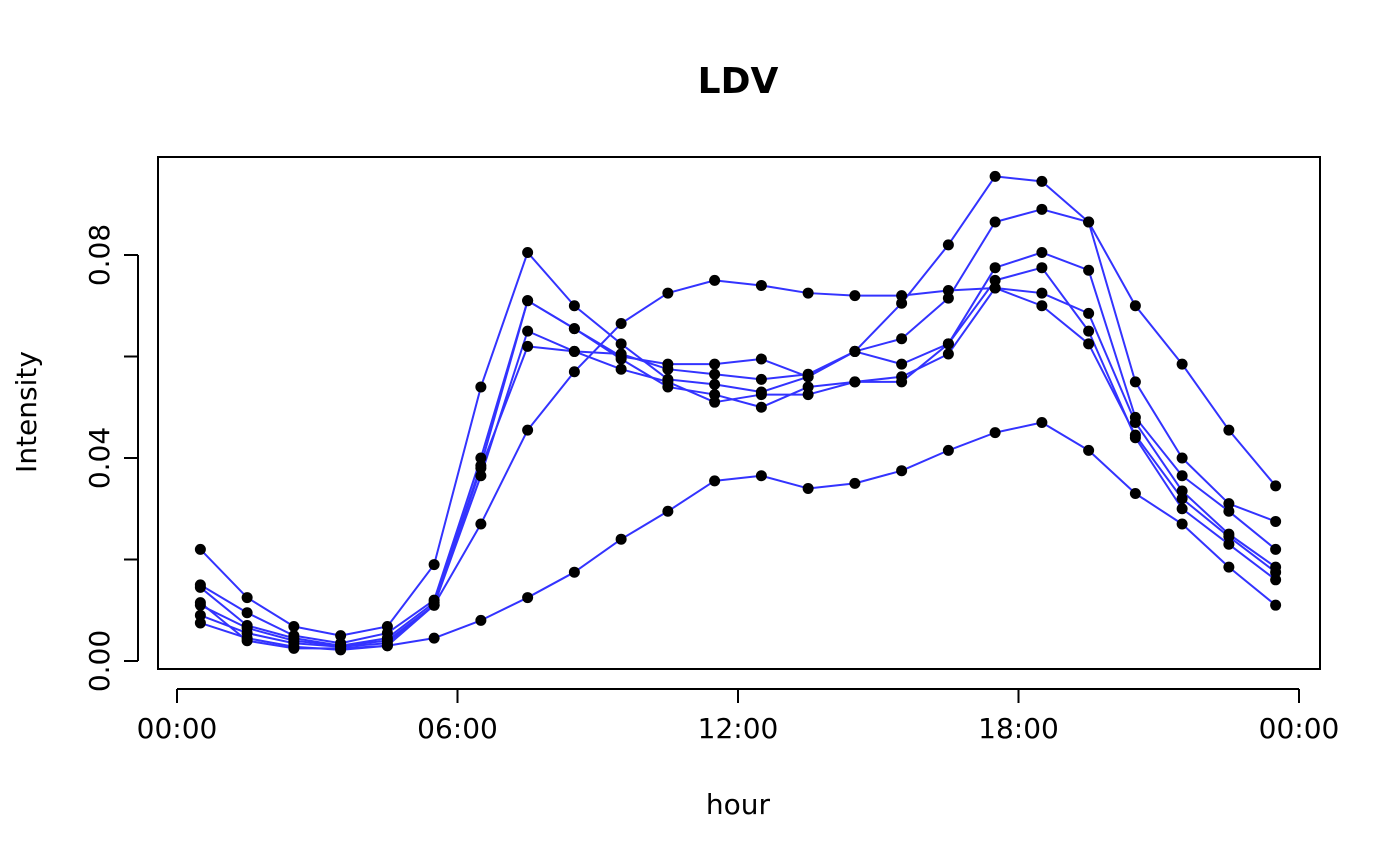 Image resolution: width=1400 pixels, height=866 pixels. What do you see at coordinates (99, 458) in the screenshot?
I see `y-tick-label: 0.04` at bounding box center [99, 458].